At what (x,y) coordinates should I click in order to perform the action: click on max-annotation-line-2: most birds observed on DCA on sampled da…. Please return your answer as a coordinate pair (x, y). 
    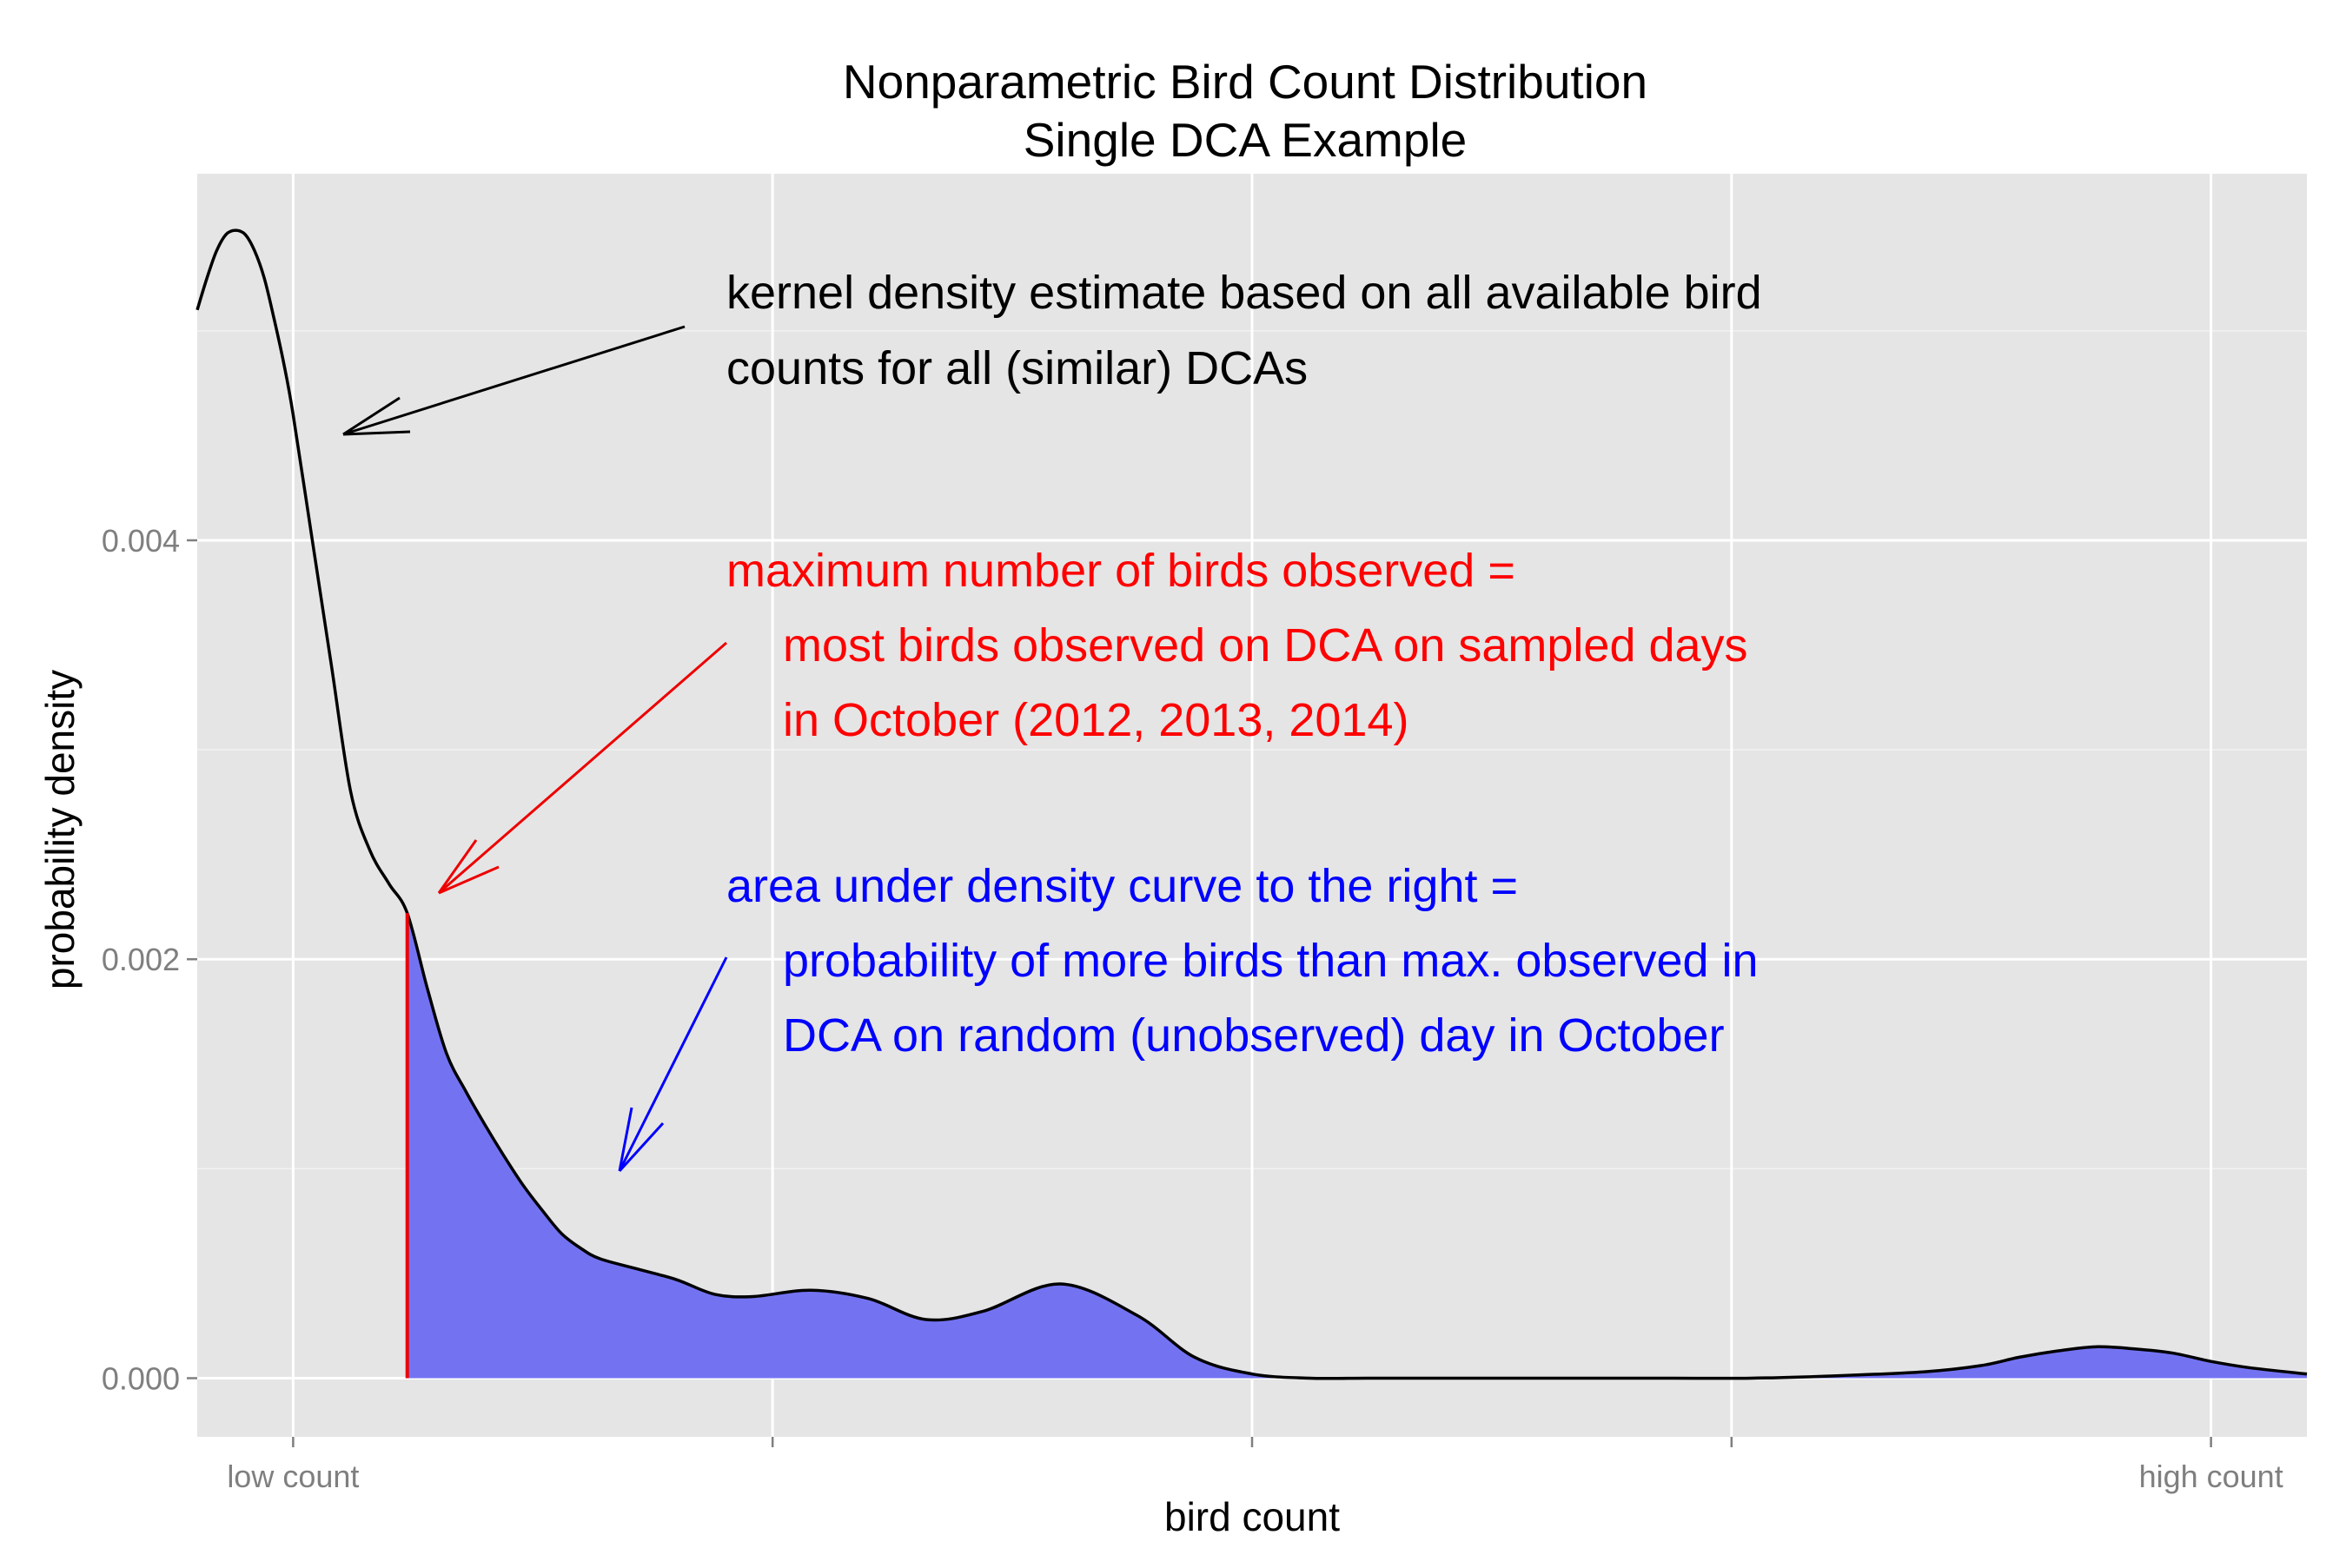
    Looking at the image, I should click on (1266, 645).